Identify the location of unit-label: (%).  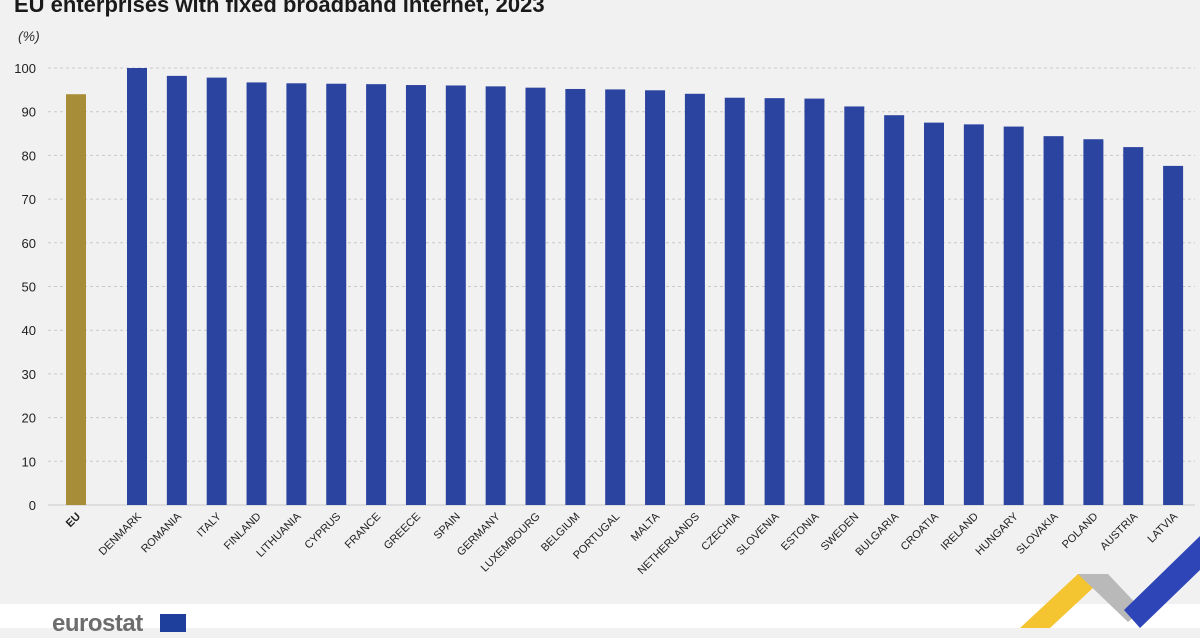
(29, 36).